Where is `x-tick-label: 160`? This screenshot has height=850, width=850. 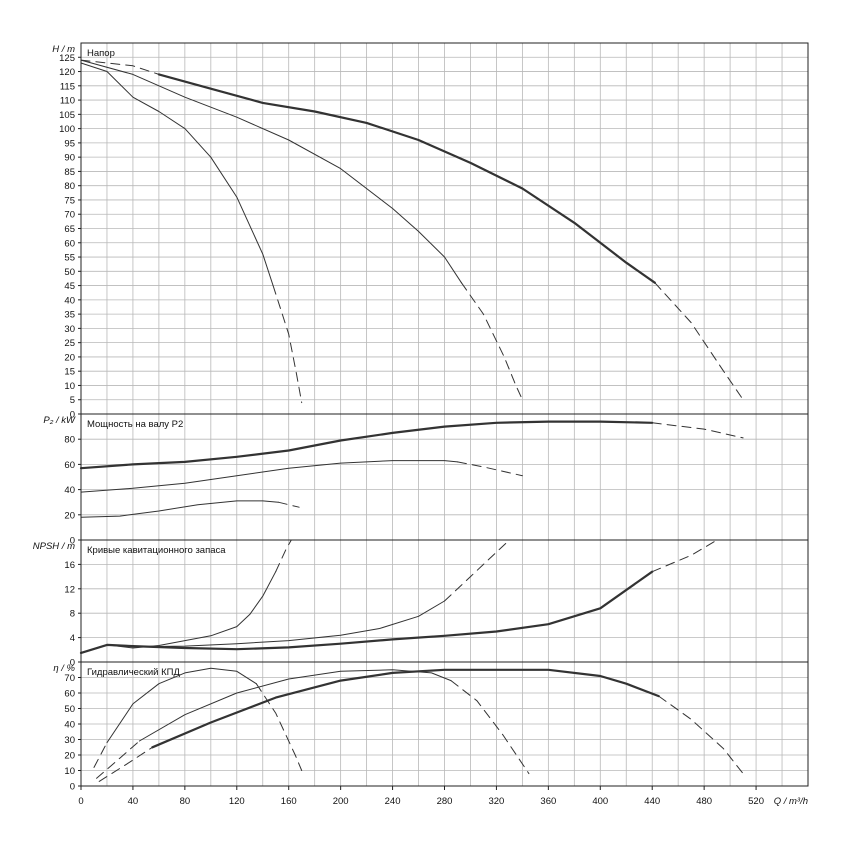 x-tick-label: 160 is located at coordinates (289, 801).